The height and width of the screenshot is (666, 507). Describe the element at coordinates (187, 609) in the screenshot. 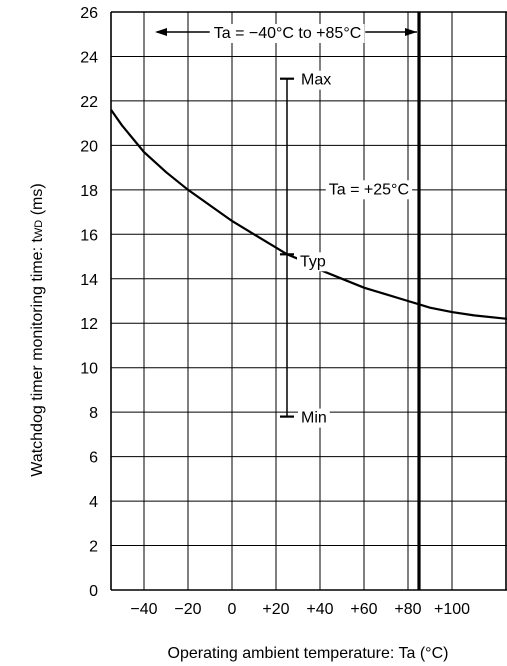

I see `x-tick-label: −20` at that location.